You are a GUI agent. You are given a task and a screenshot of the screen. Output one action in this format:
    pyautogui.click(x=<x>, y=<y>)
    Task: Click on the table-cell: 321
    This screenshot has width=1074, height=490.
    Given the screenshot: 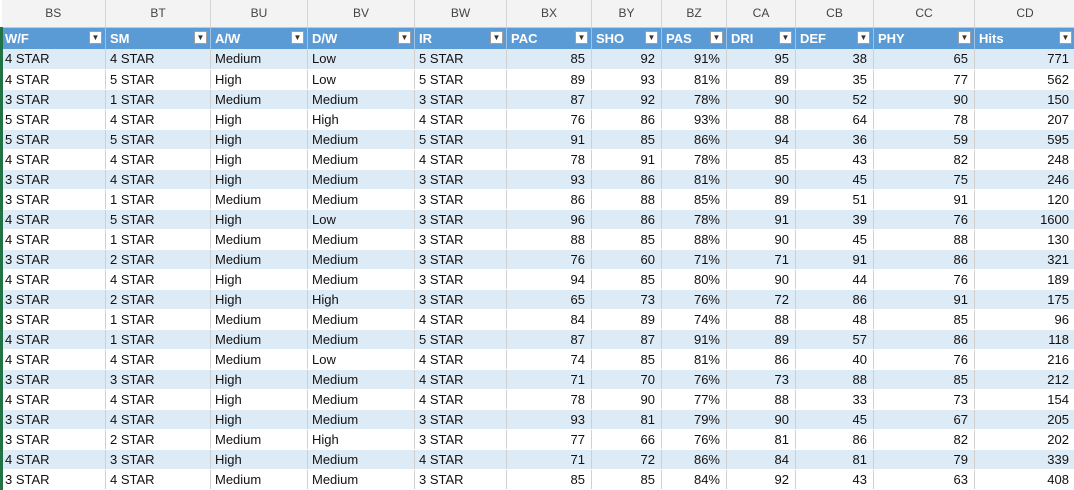 What is the action you would take?
    pyautogui.click(x=1024, y=259)
    